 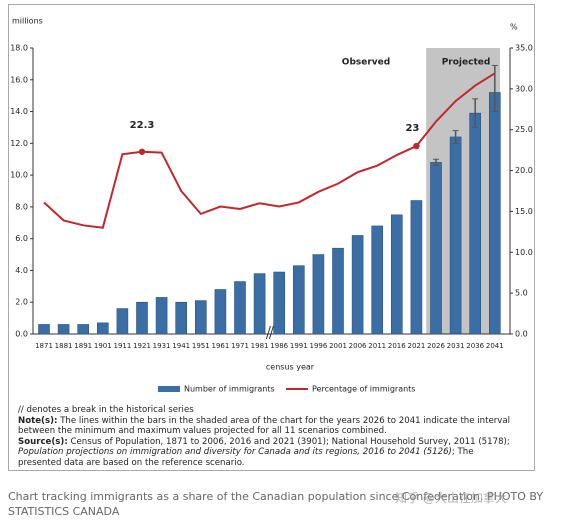 What do you see at coordinates (436, 346) in the screenshot?
I see `x-tick-label: 2026` at bounding box center [436, 346].